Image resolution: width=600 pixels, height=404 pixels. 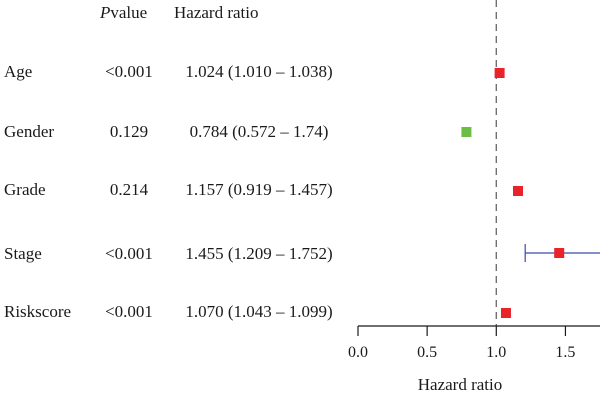 I want to click on pvalue-cell: 0.129, so click(x=129, y=131).